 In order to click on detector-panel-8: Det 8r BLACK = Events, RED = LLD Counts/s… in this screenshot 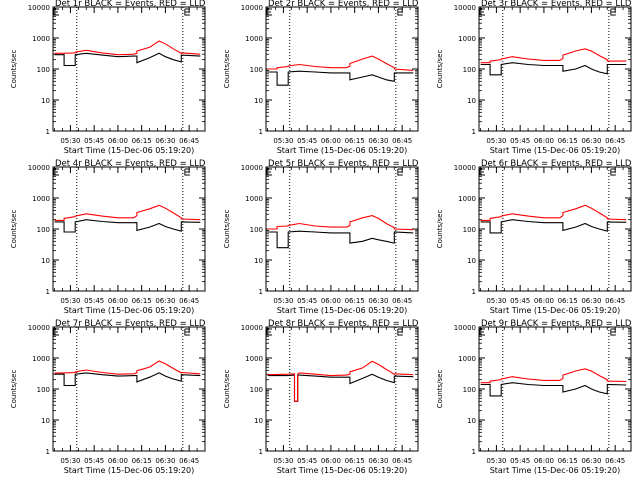, I will do `click(321, 397)`.